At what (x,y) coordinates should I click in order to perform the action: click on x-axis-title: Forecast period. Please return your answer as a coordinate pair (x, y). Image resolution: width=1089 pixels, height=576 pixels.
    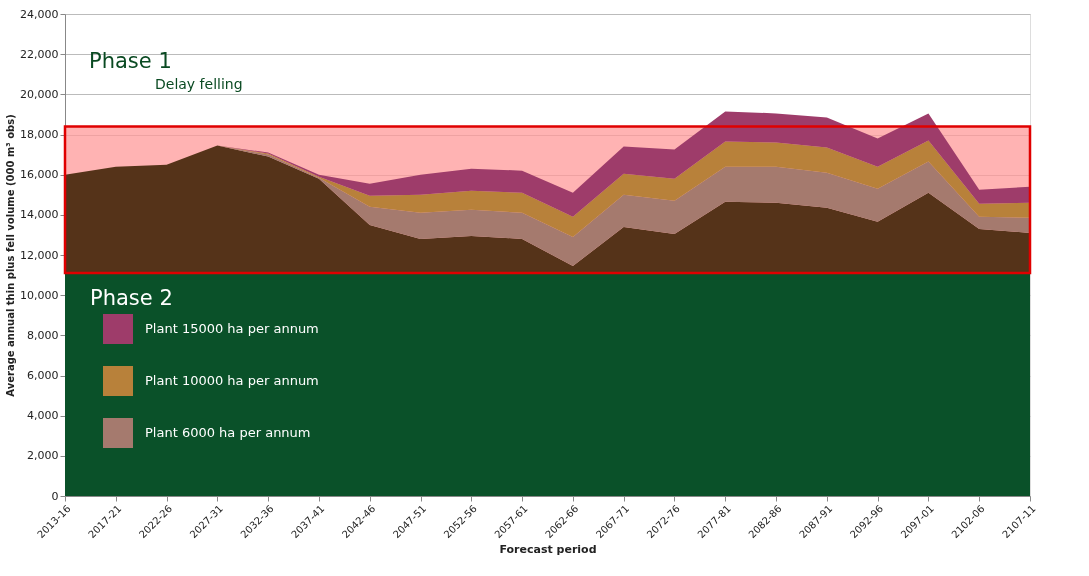
    Looking at the image, I should click on (548, 550).